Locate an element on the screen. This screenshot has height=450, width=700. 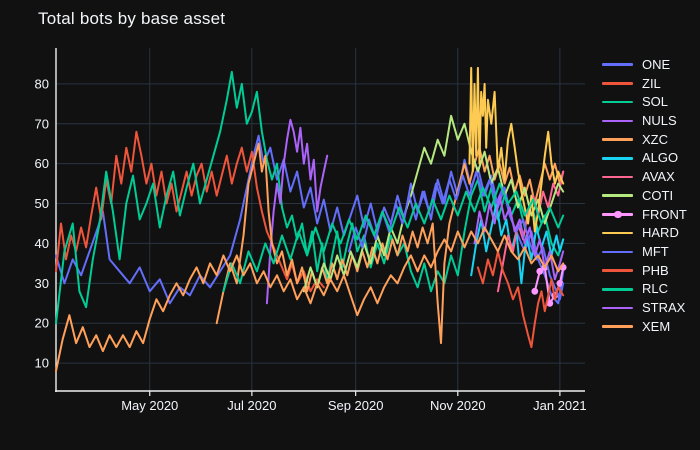
legend-item-coti: COTI is located at coordinates (644, 195).